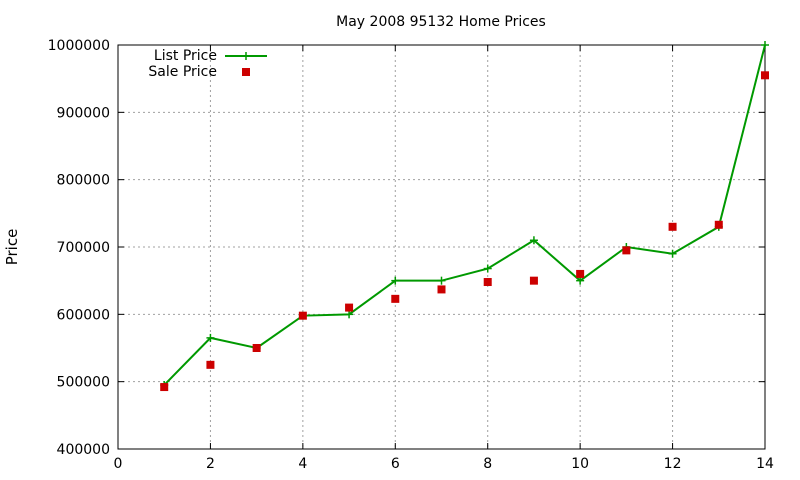  Describe the element at coordinates (673, 464) in the screenshot. I see `x-tick-label: 12` at that location.